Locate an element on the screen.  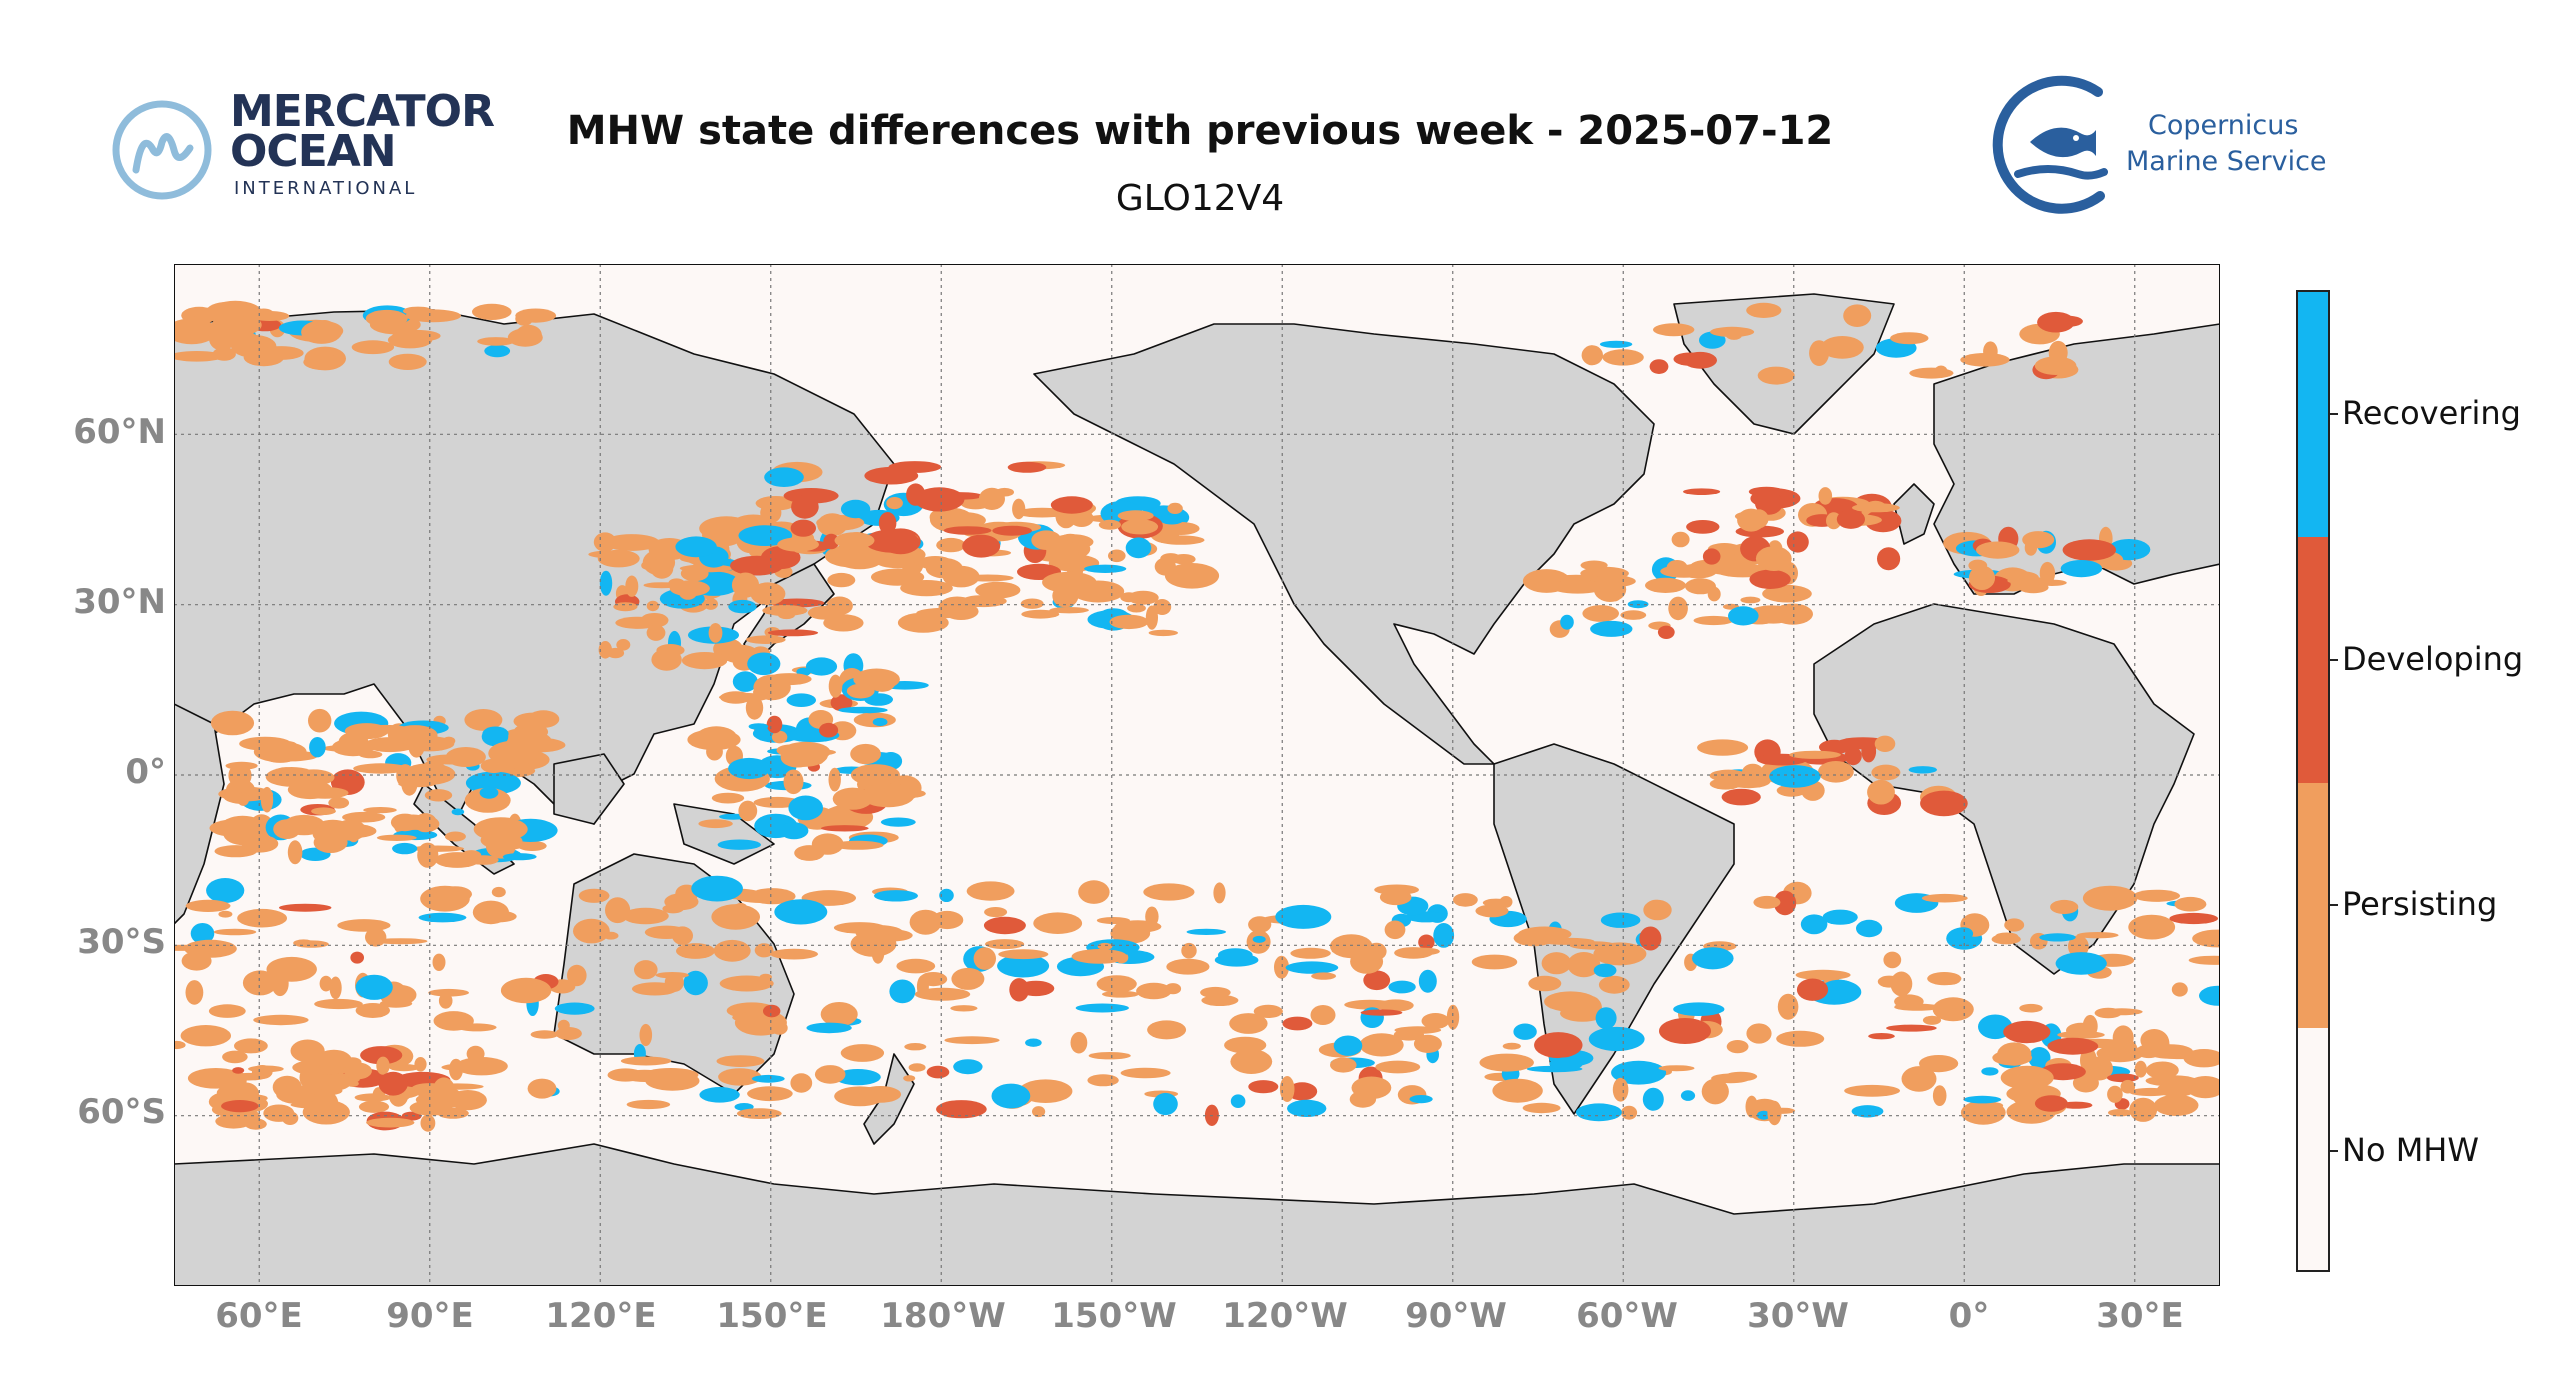
mercator-ocean-logo: MERCATOR OCEAN INTERNATIONAL is located at coordinates (303, 150).